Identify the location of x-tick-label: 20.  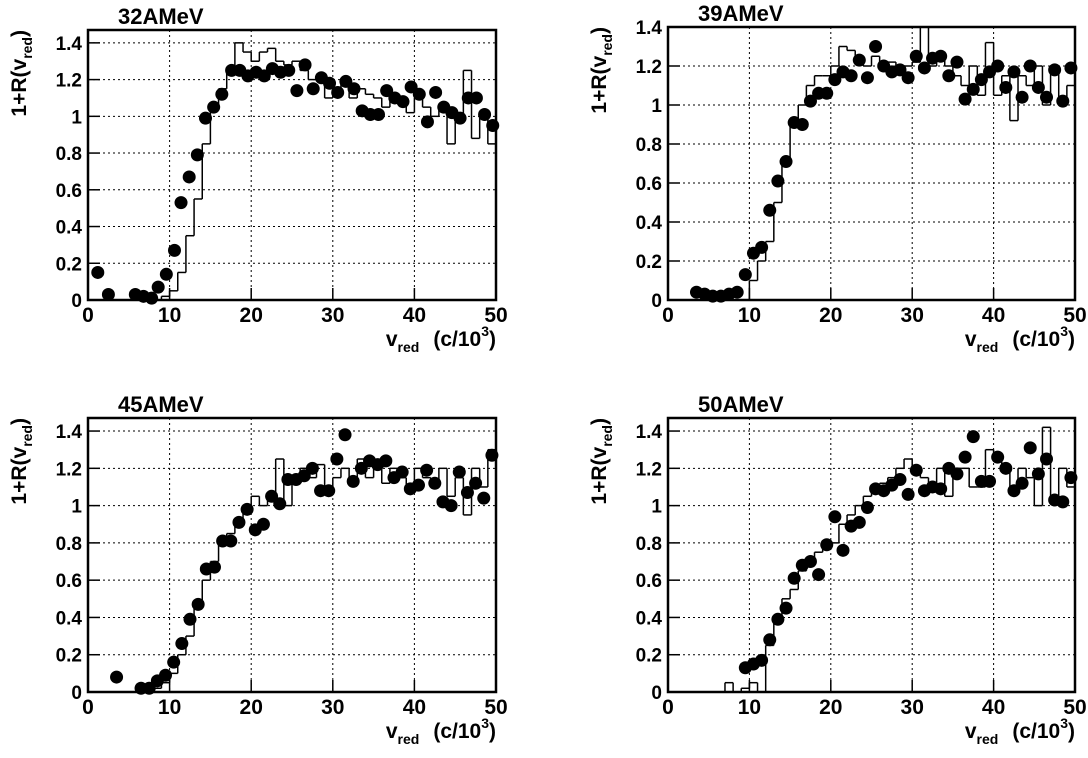
(830, 707).